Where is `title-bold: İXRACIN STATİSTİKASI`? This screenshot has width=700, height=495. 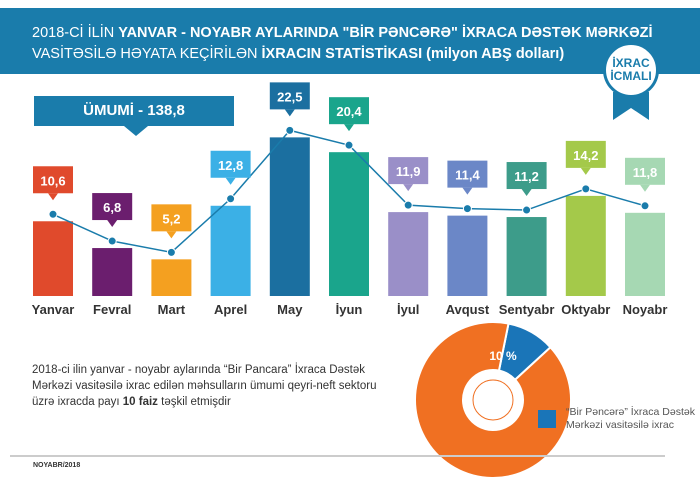
title-bold: İXRACIN STATİSTİKASI is located at coordinates (342, 54).